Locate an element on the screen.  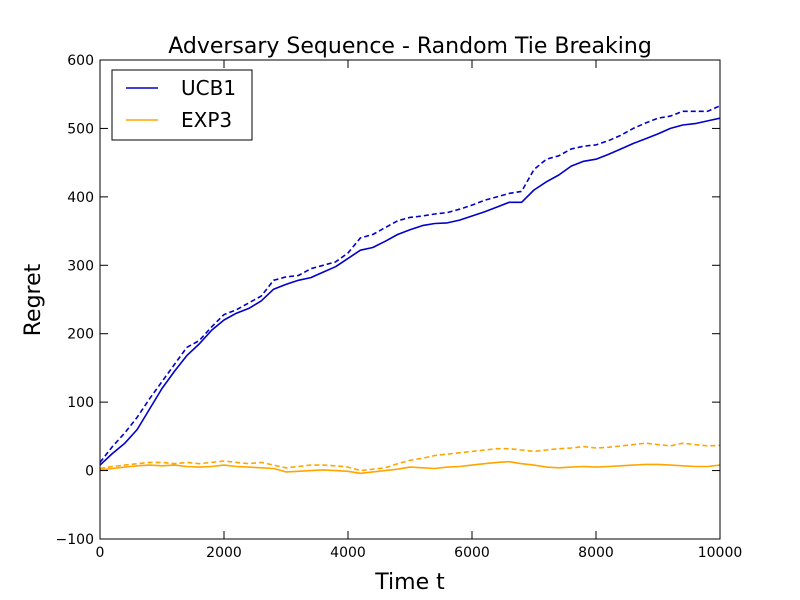
y-tick-label: 0 is located at coordinates (89, 472).